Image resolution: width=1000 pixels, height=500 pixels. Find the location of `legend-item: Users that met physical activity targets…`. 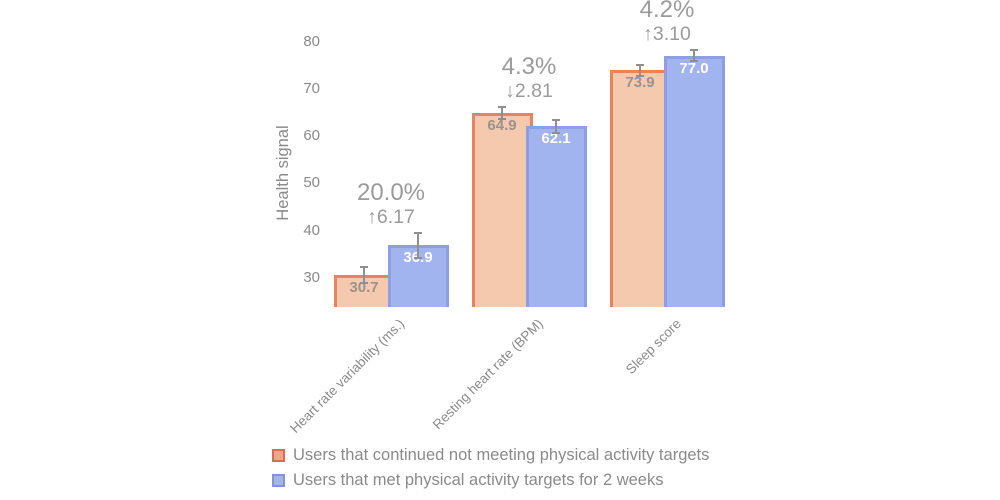

legend-item: Users that met physical activity targets… is located at coordinates (490, 480).